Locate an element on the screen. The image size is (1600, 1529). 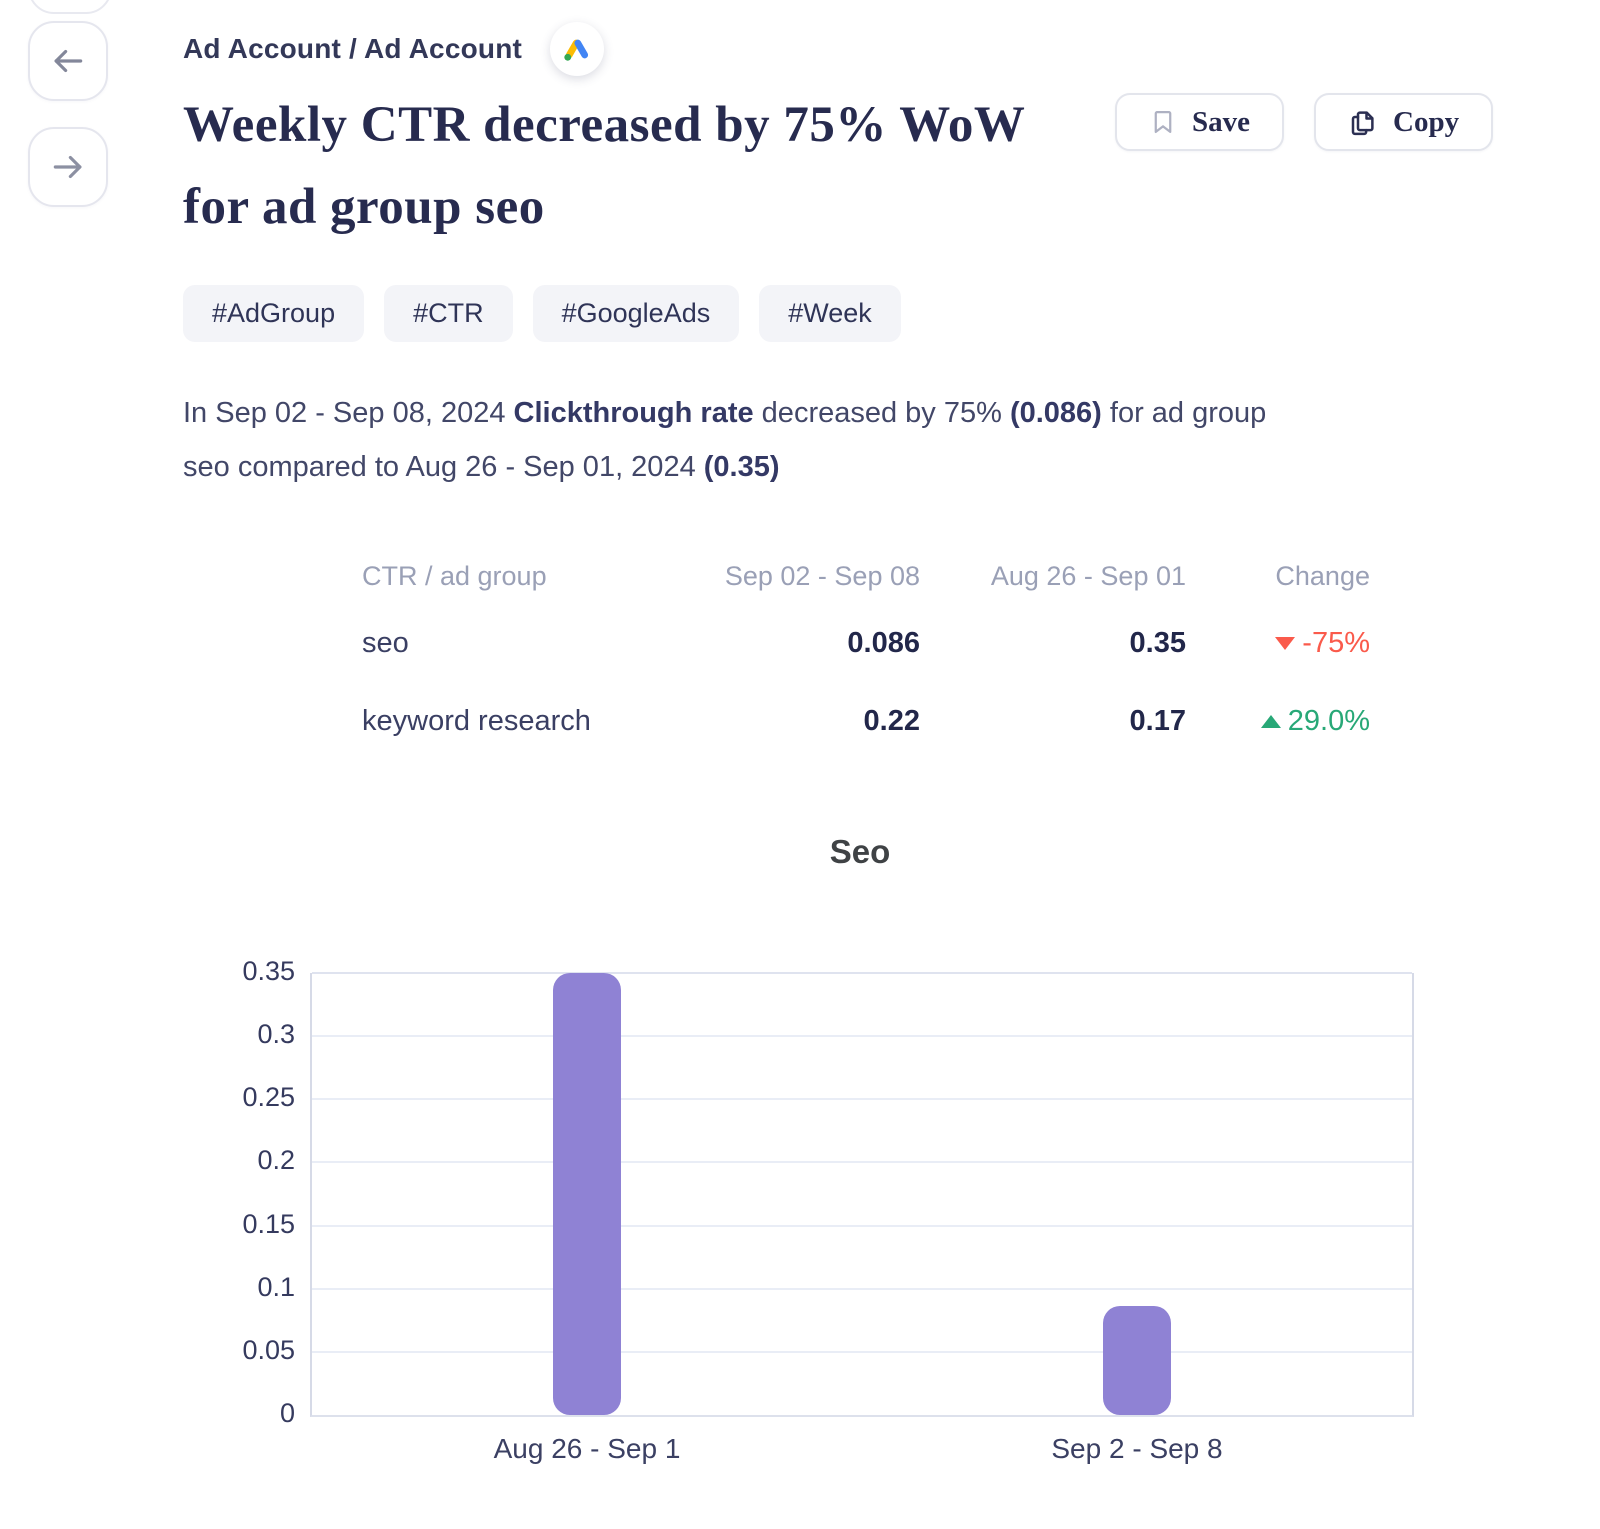
copy-icon is located at coordinates (1363, 122).